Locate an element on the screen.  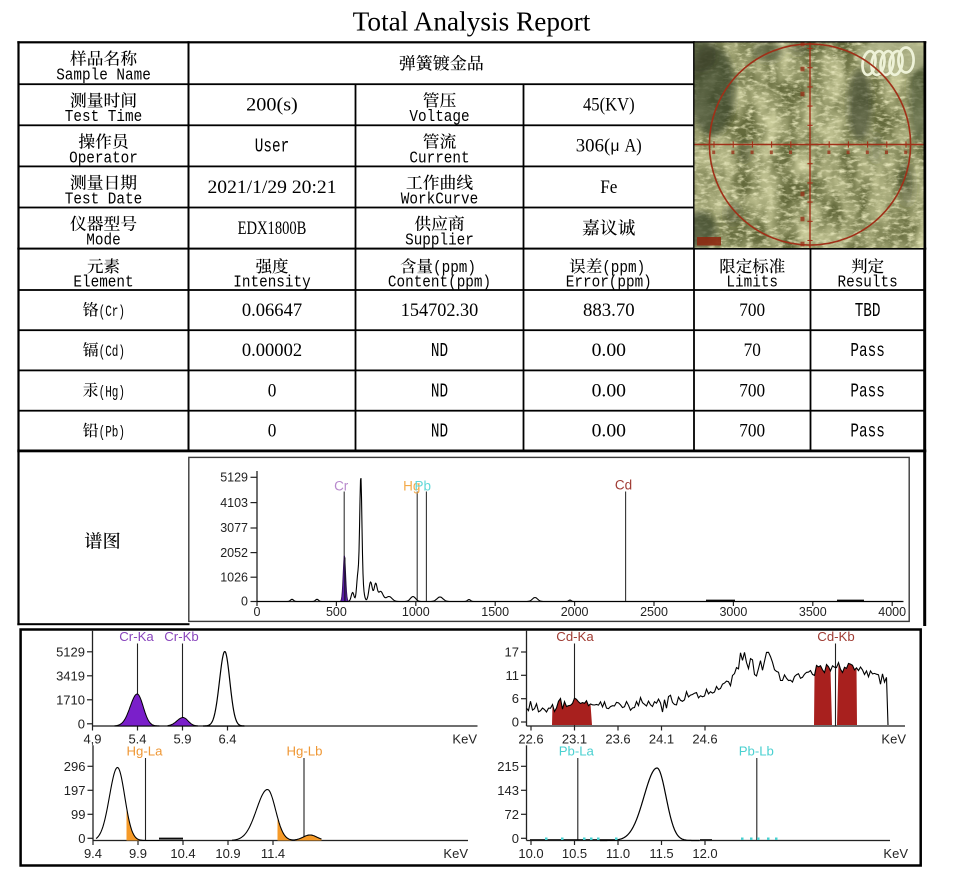
svg-text: (Pb) is located at coordinates (112, 433).